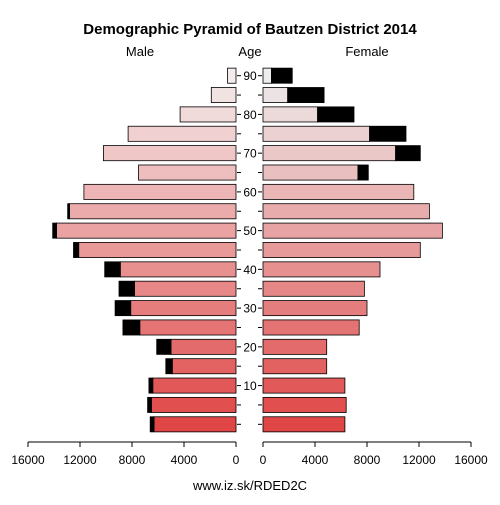  What do you see at coordinates (80, 460) in the screenshot?
I see `male-x-tick-label: 12000` at bounding box center [80, 460].